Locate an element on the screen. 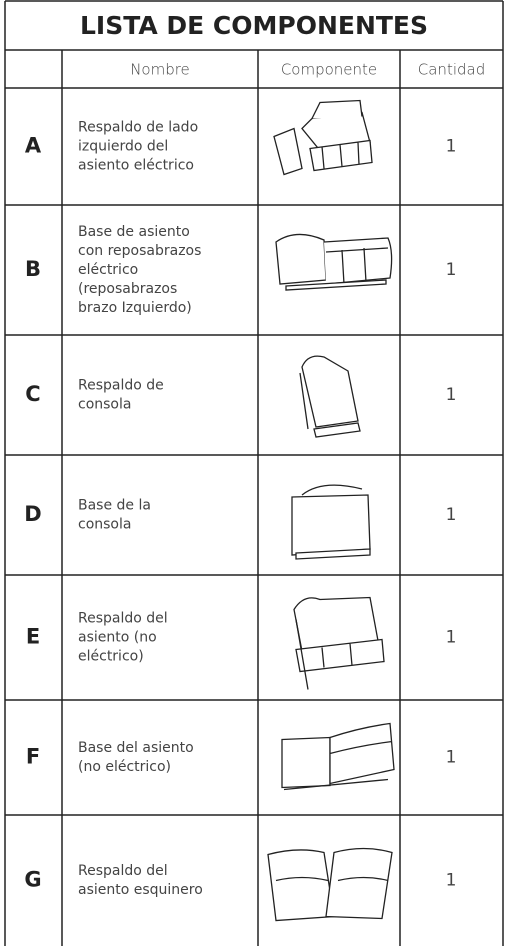 Image resolution: width=506 pixels, height=950 pixels. row-letter: B is located at coordinates (33, 269).